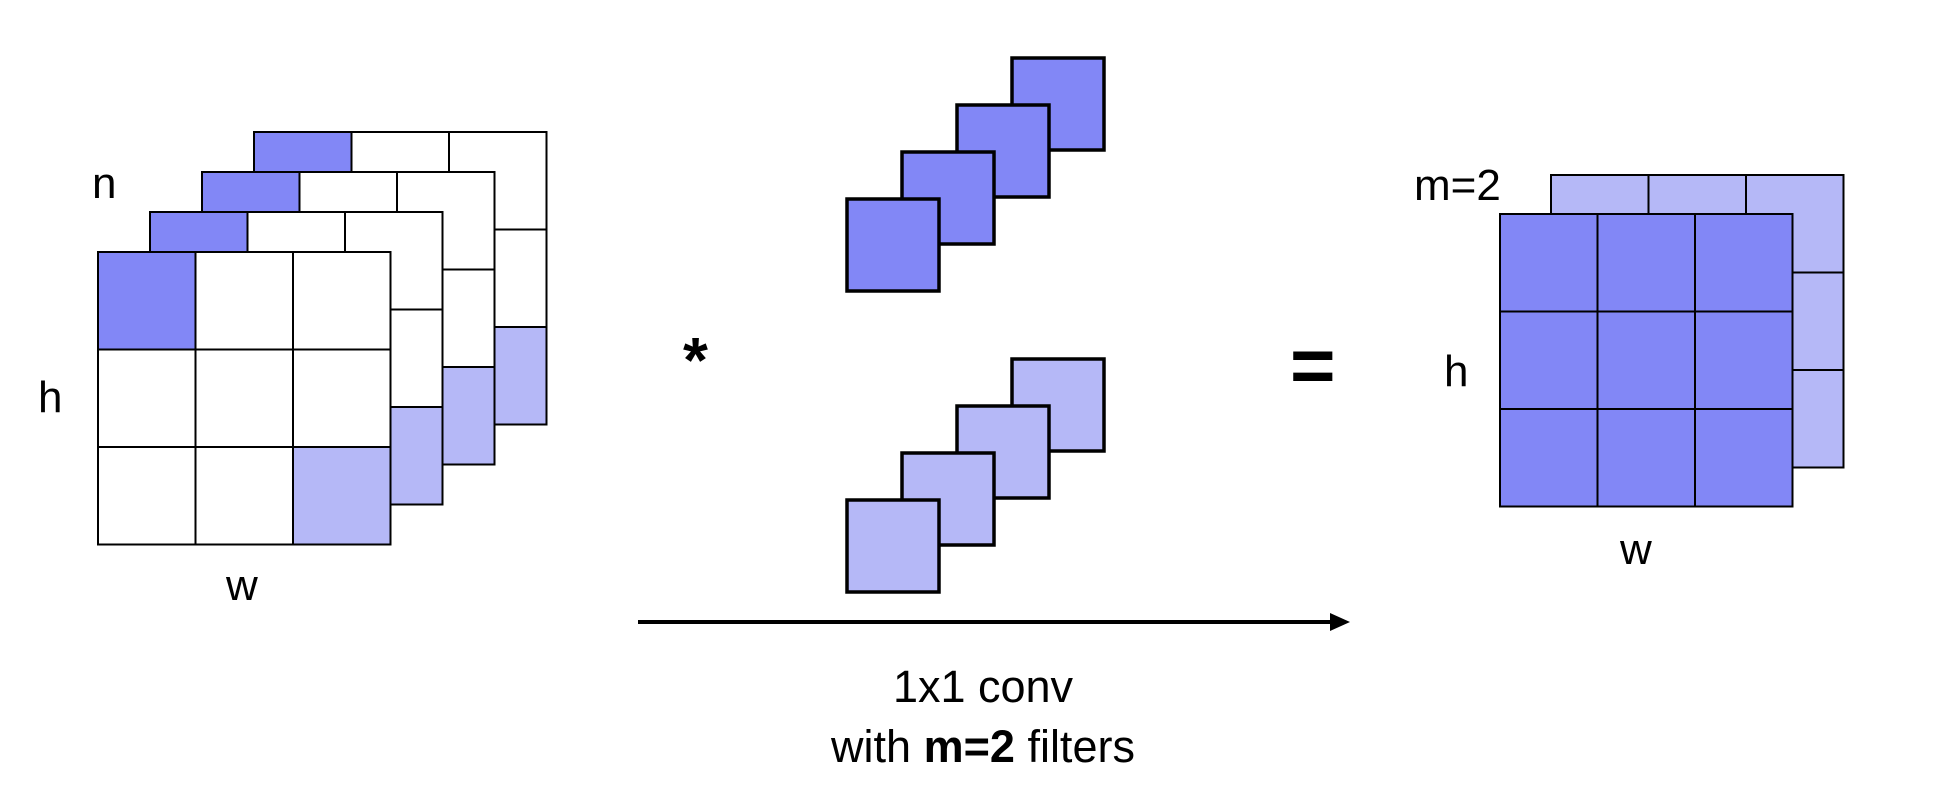  I want to click on input-tensor-stack, so click(322, 338).